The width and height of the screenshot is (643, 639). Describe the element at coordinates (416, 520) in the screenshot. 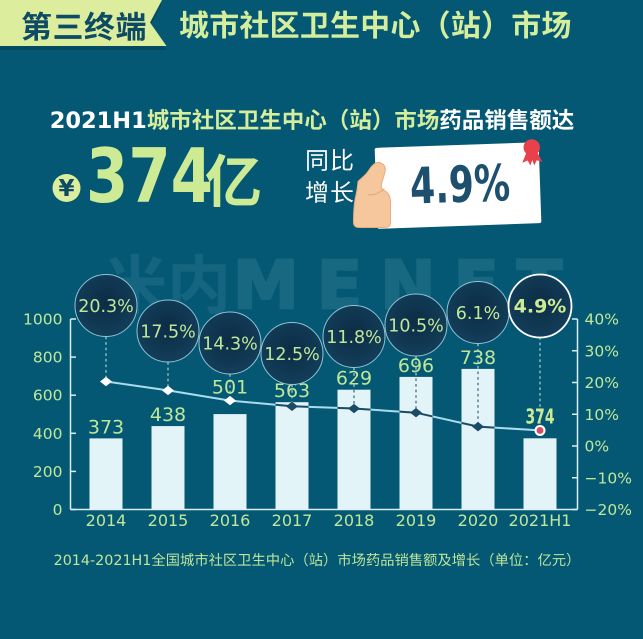

I see `x-axis-label-2019: 2019` at that location.